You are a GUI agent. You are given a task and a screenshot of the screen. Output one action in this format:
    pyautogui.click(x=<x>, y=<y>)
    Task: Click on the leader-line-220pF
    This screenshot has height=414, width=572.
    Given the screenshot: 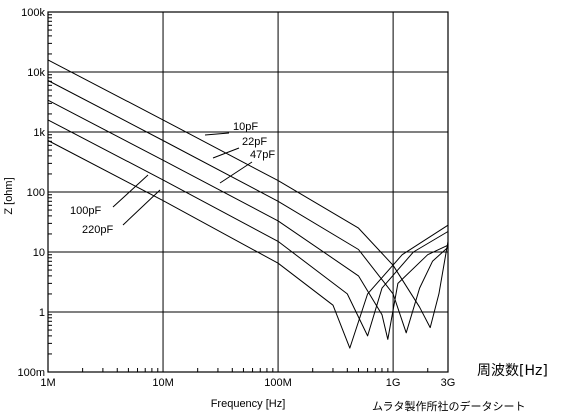 What is the action you would take?
    pyautogui.click(x=141, y=207)
    